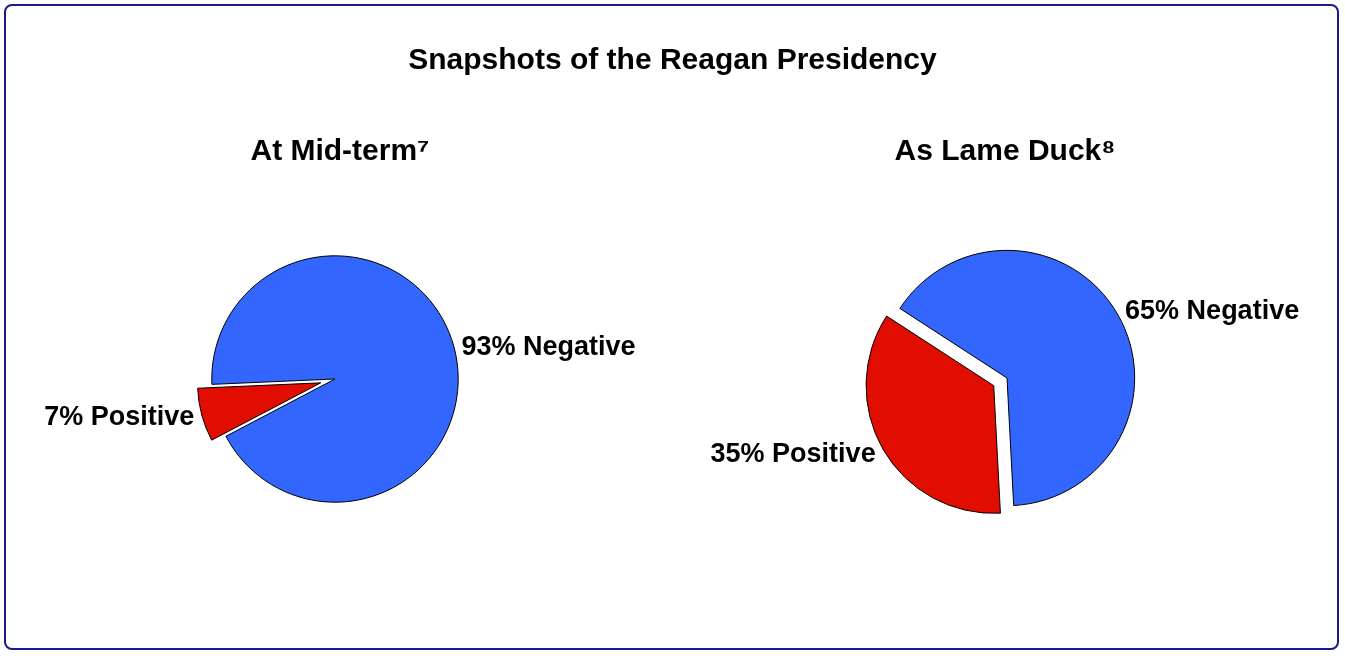  Describe the element at coordinates (548, 345) in the screenshot. I see `slice-label: 93% Negative` at that location.